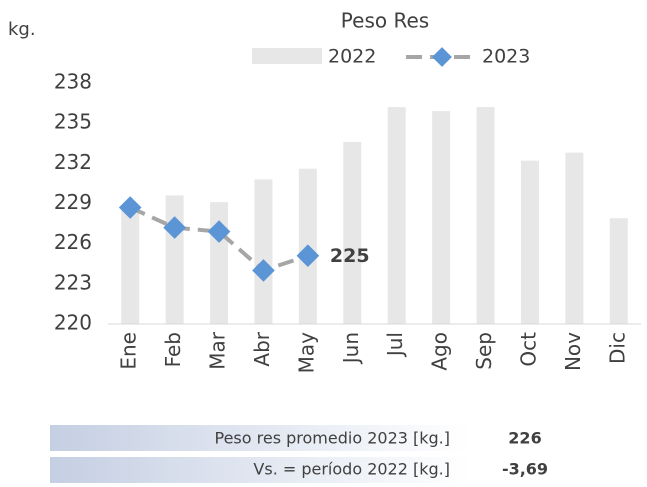 This screenshot has width=647, height=487. Describe the element at coordinates (218, 350) in the screenshot. I see `x-tick-label: Mar` at that location.